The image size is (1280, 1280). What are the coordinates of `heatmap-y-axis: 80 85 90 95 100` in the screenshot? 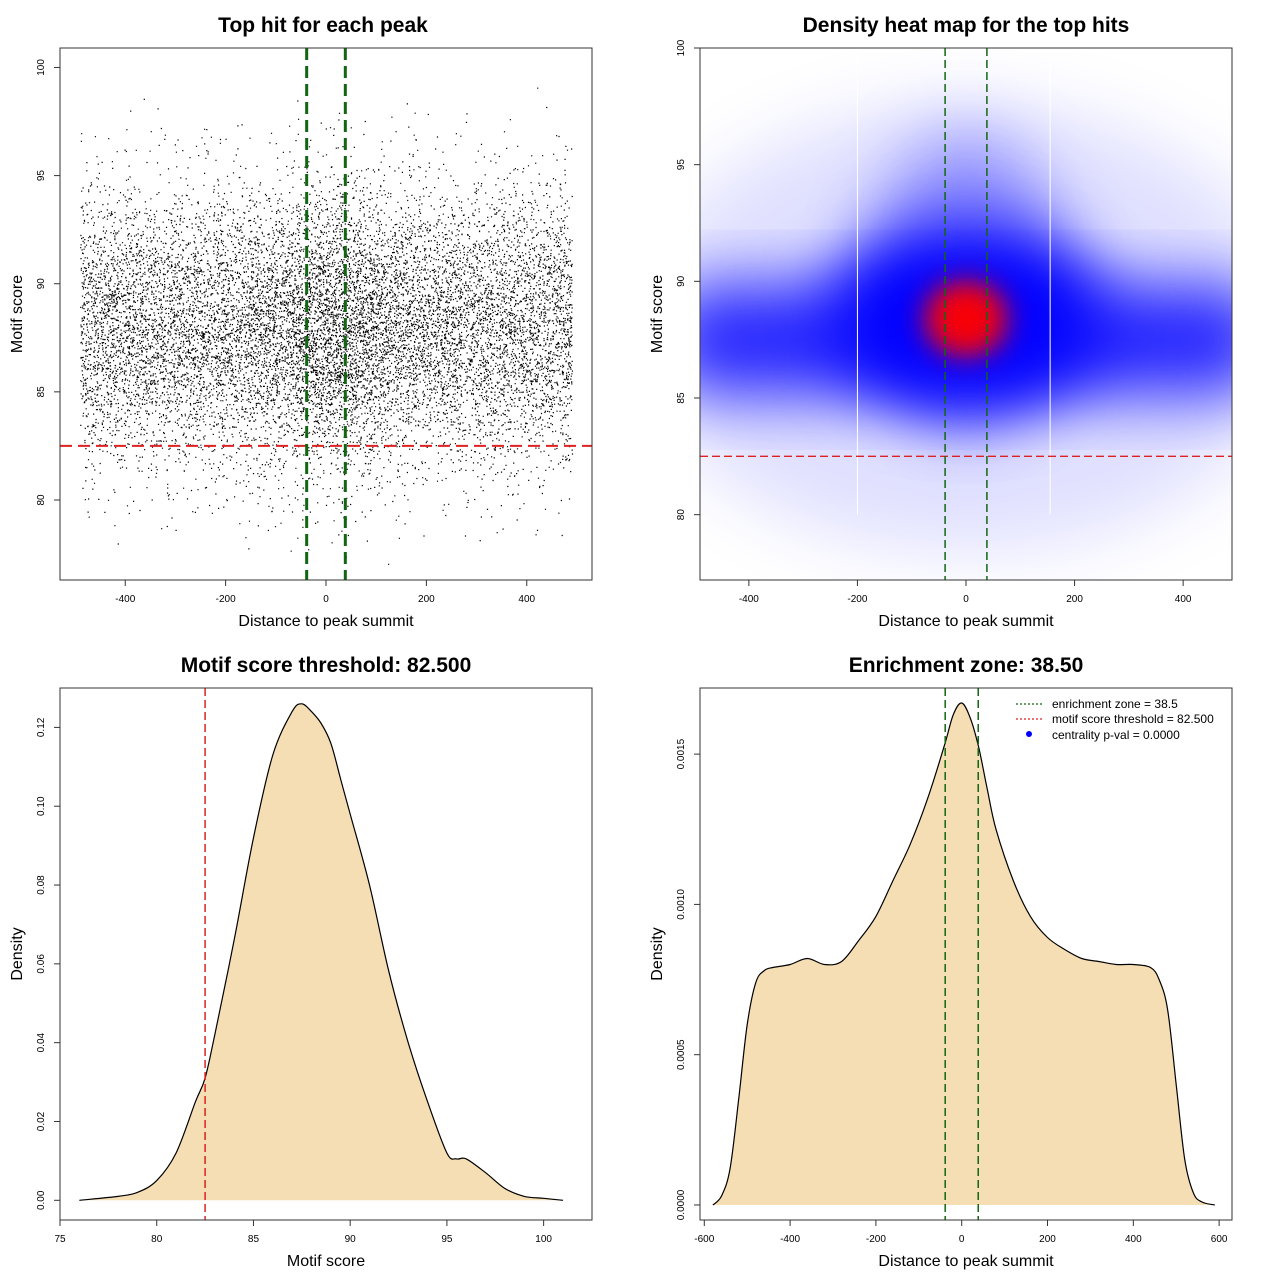 It's located at (688, 279).